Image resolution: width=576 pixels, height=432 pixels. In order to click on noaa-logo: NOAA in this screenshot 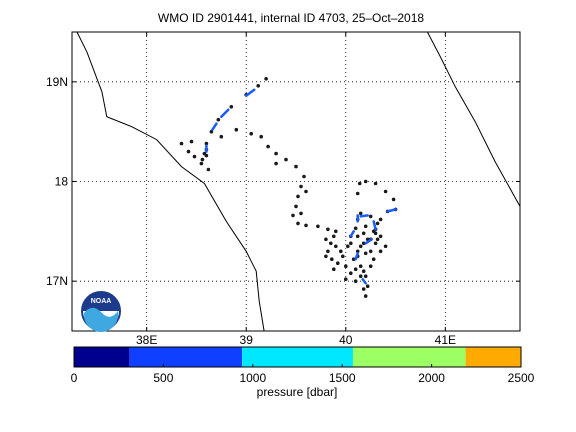, I will do `click(101, 311)`.